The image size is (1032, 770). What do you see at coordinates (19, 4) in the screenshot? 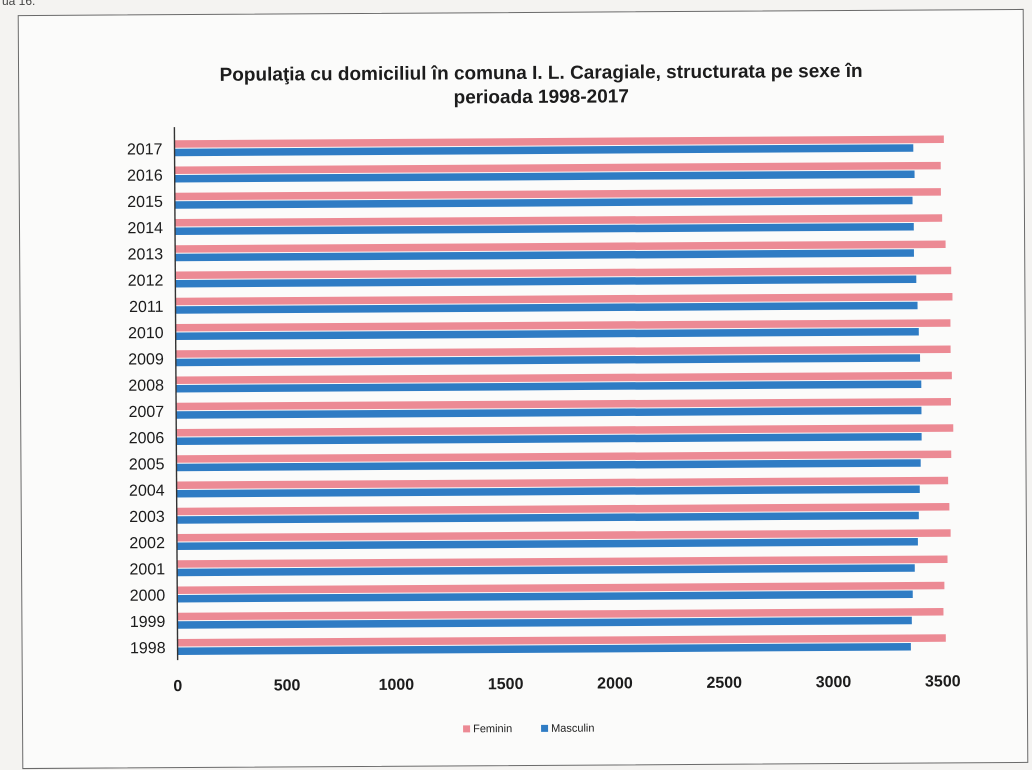
I see `corner-text: ua 16.` at bounding box center [19, 4].